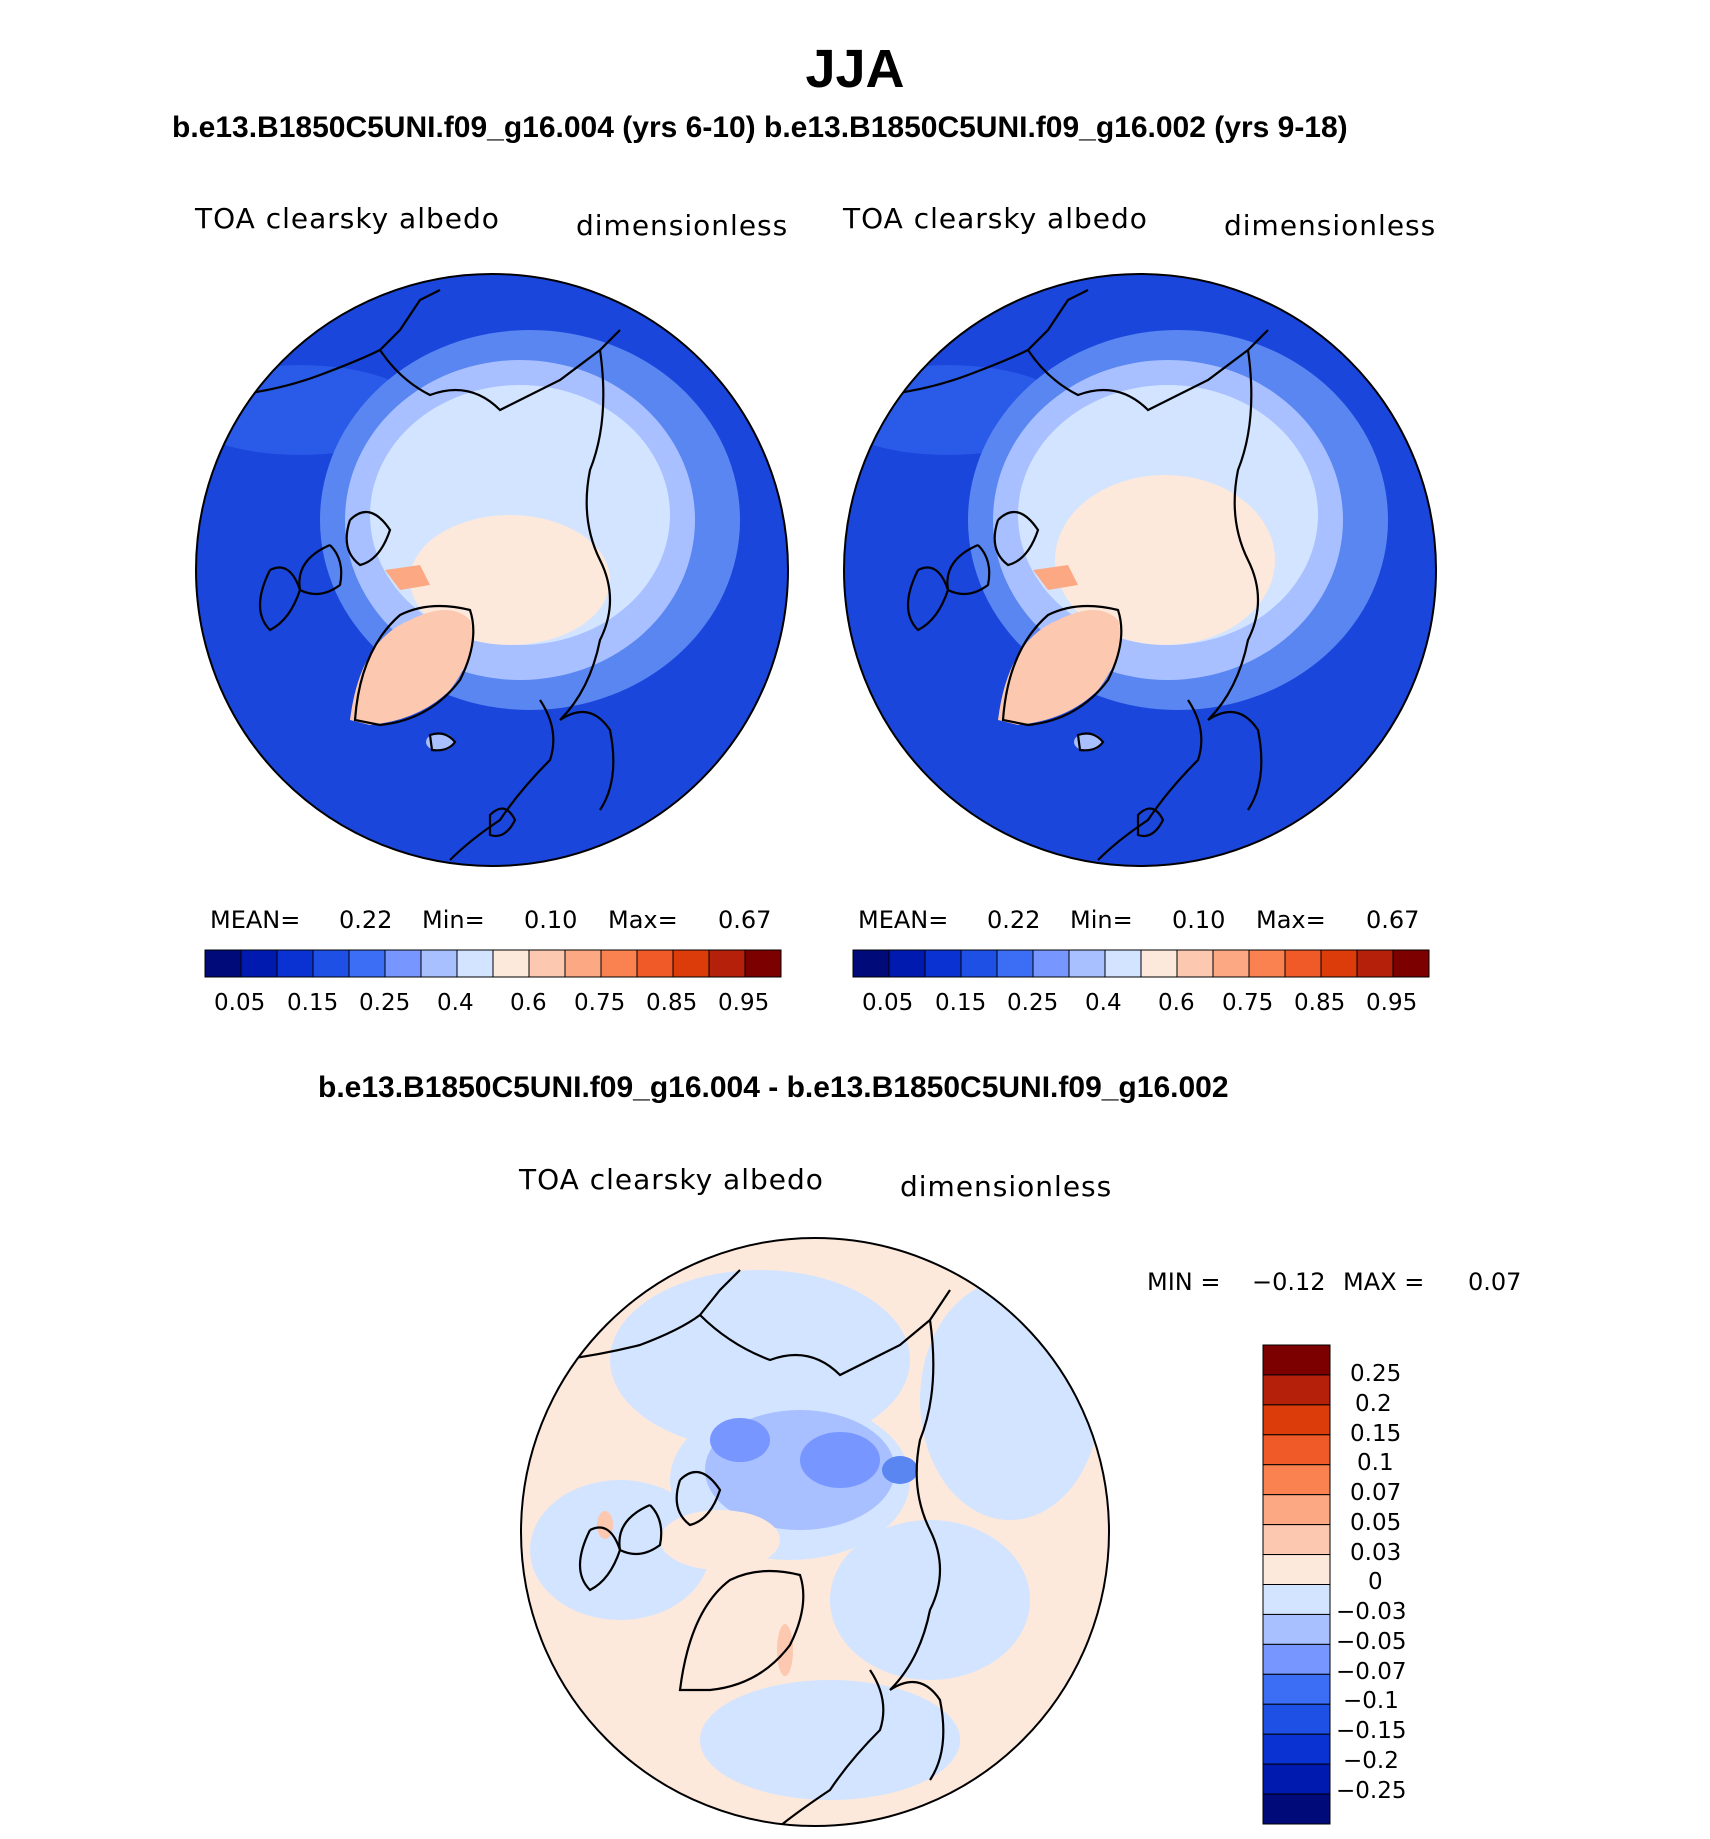  Describe the element at coordinates (1199, 920) in the screenshot. I see `panel2-min-value: 0.10` at that location.